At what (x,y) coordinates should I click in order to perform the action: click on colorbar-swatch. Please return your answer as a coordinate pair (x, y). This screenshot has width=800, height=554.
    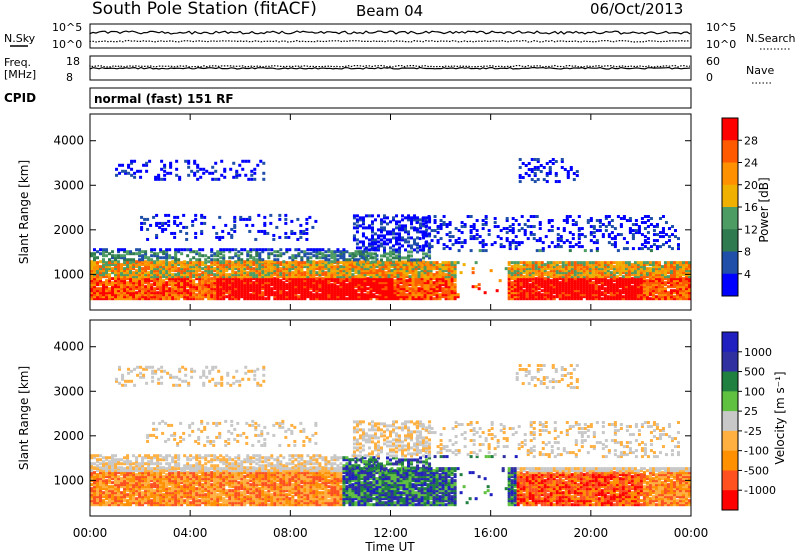
    Looking at the image, I should click on (730, 129).